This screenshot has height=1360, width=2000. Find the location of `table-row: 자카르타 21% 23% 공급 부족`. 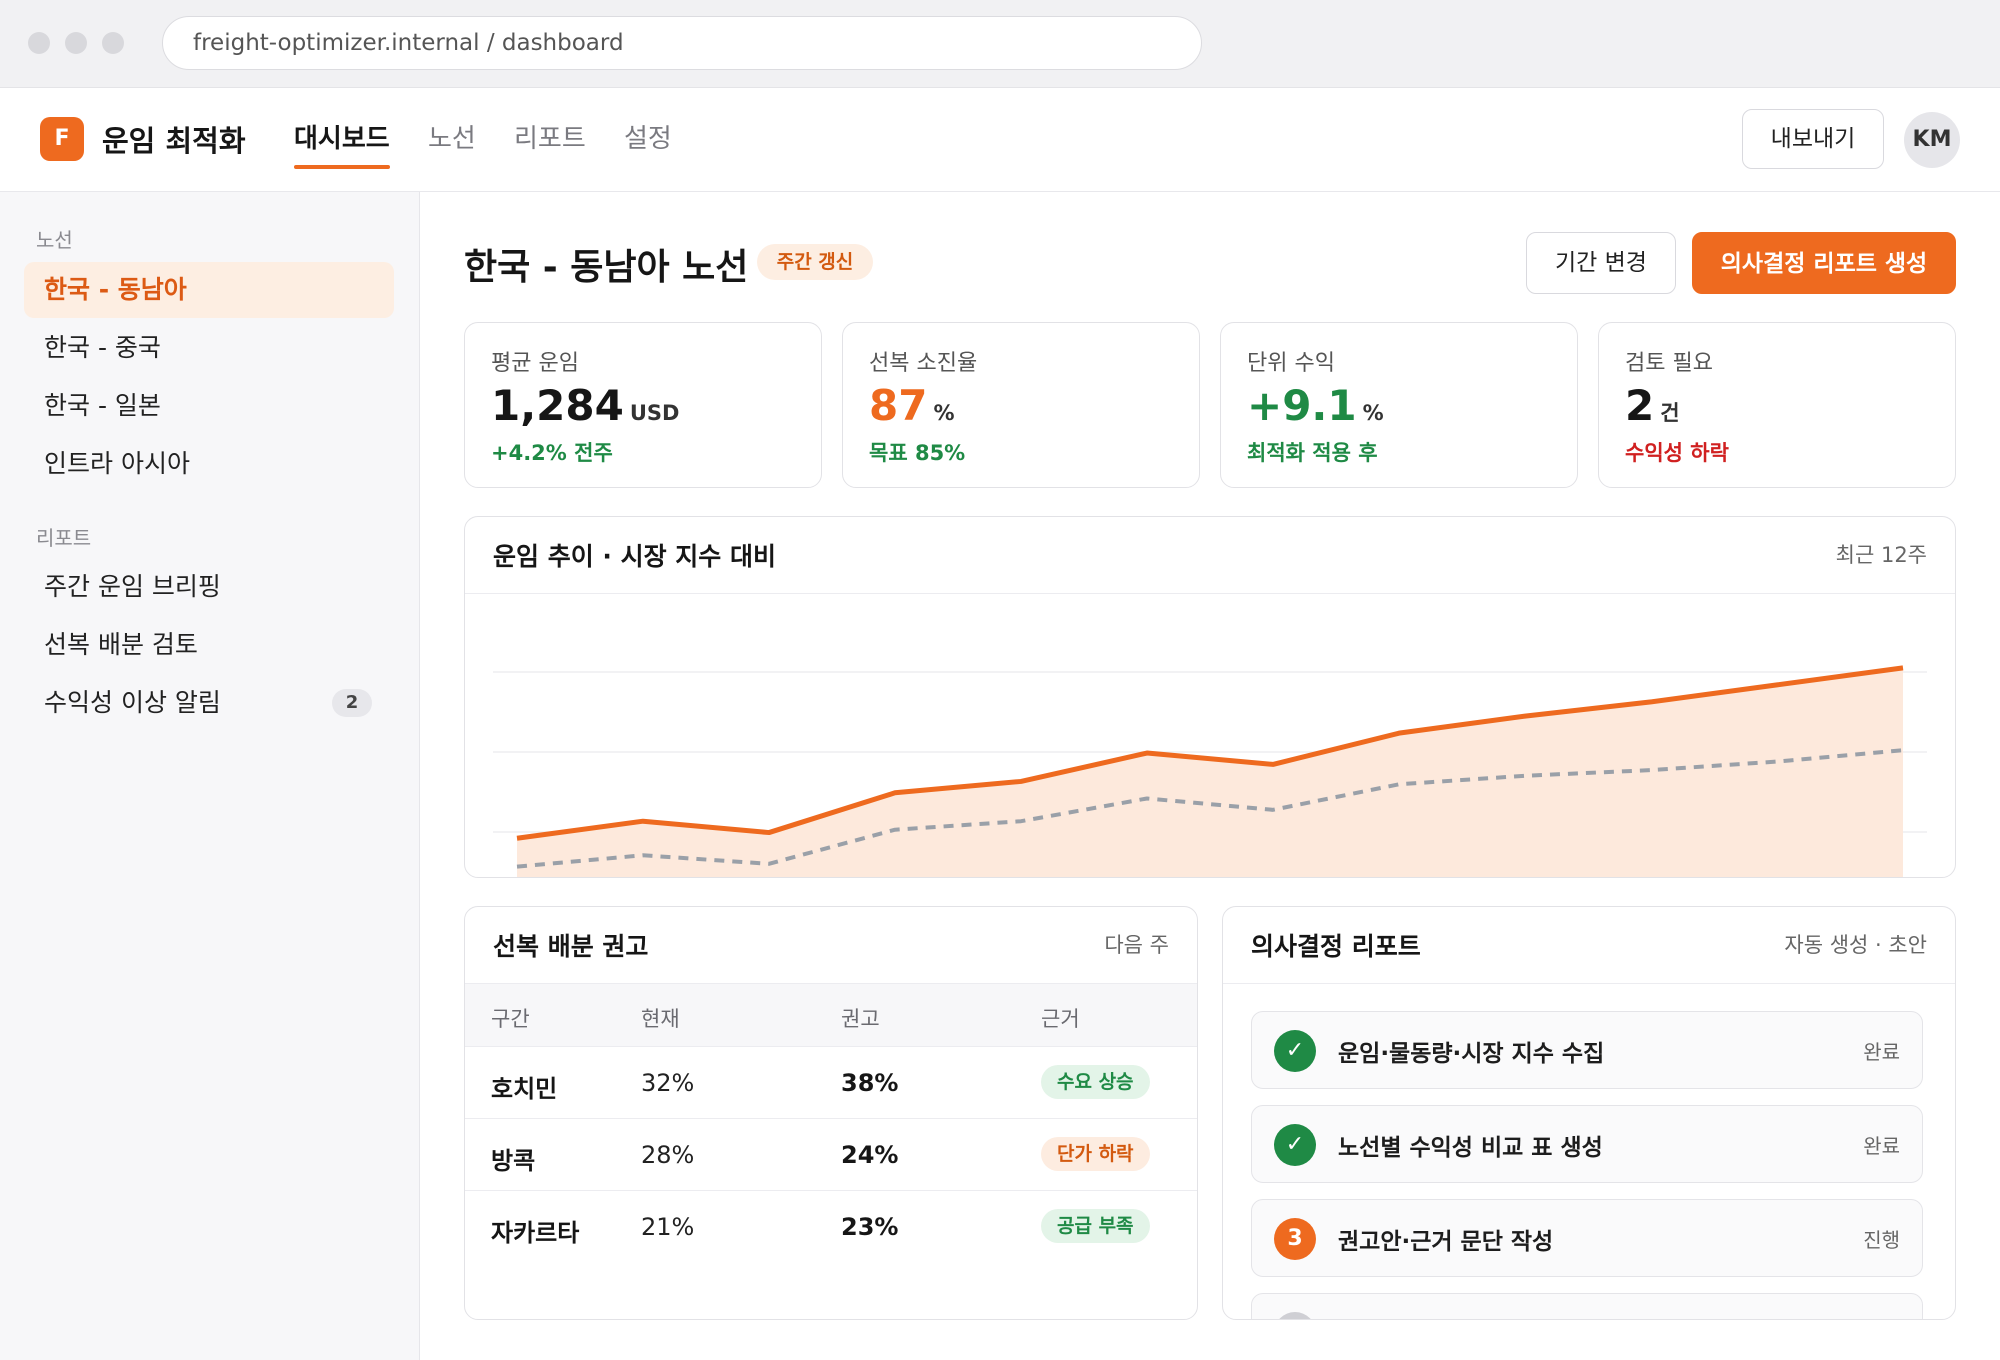

table-row: 자카르타 21% 23% 공급 부족 is located at coordinates (831, 1227).